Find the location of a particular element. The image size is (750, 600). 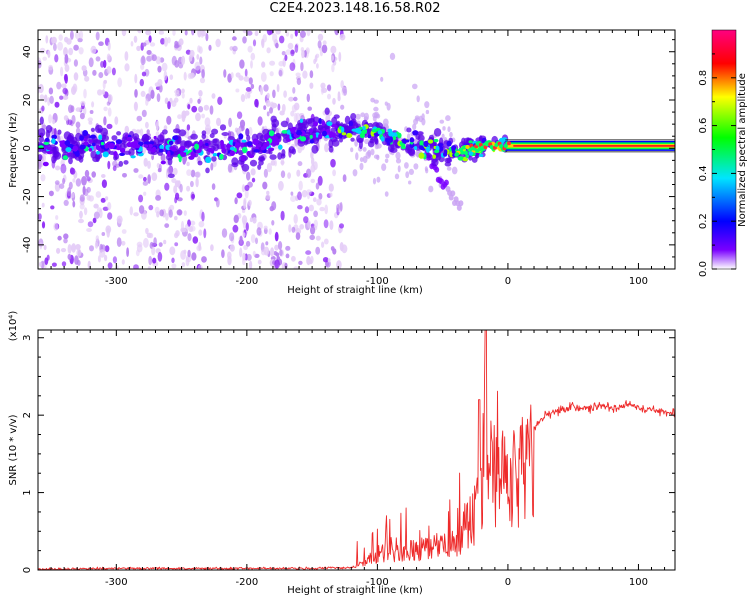

colorbar-tick-label: 0.4 is located at coordinates (703, 173).